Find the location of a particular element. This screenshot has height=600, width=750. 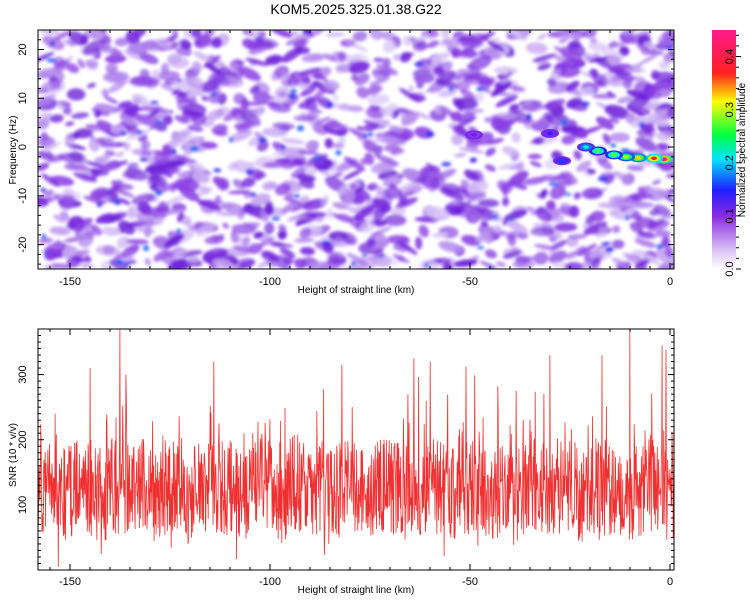

y-tick-label: 100 is located at coordinates (23, 505).